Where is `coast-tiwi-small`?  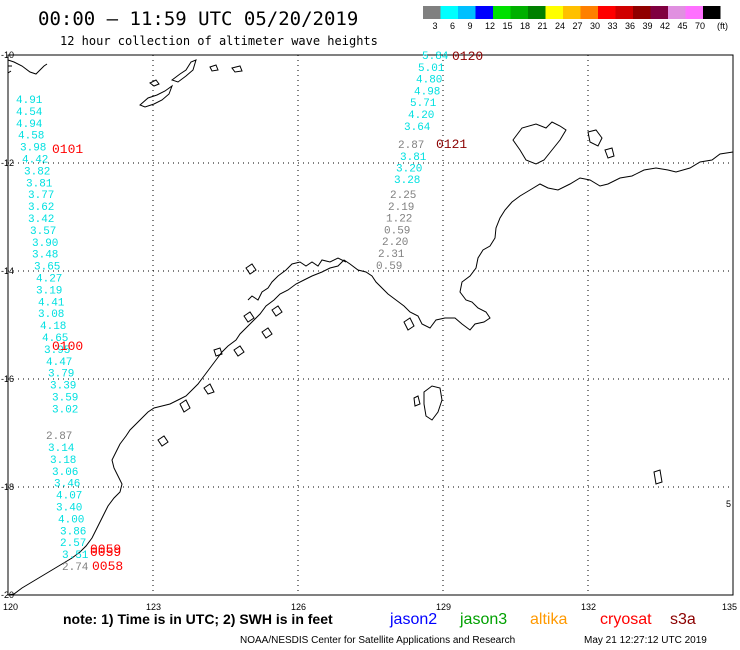
coast-tiwi-small is located at coordinates (595, 138).